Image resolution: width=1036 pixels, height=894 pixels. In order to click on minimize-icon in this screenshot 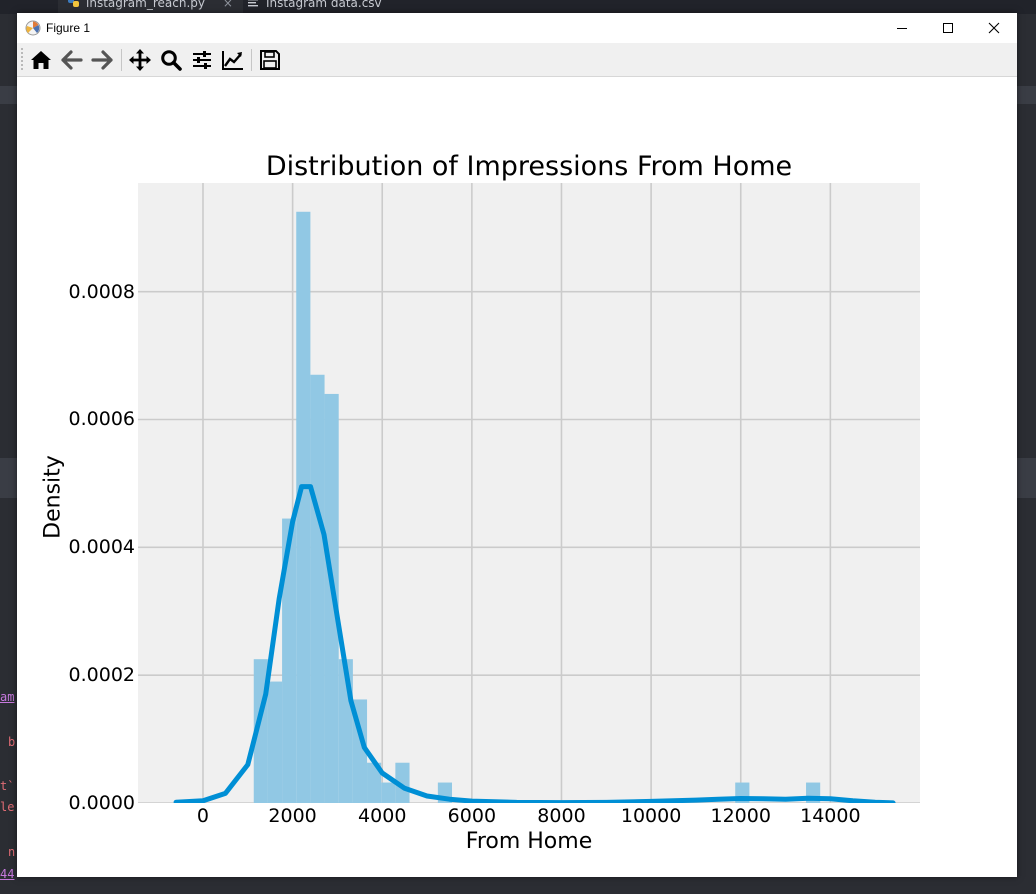, I will do `click(902, 28)`.